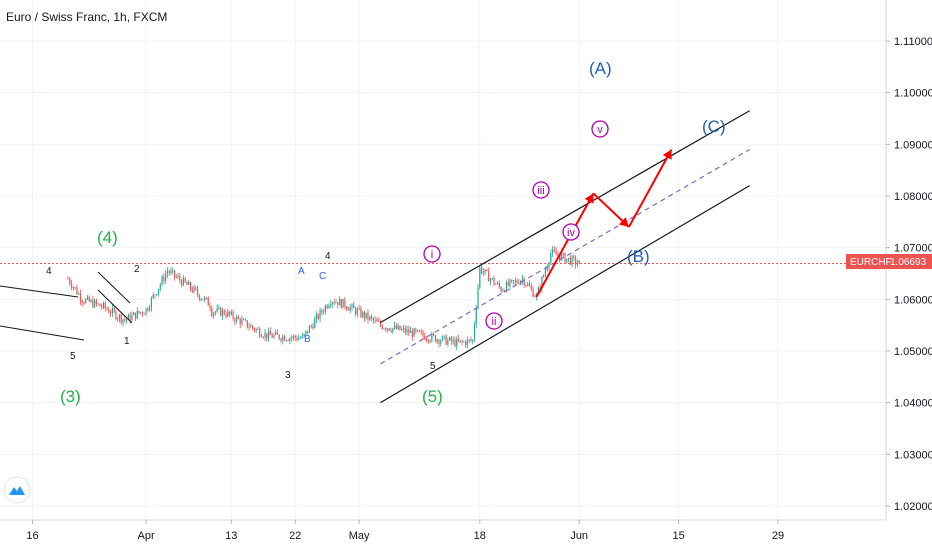  What do you see at coordinates (322, 276) in the screenshot?
I see `subwave-label-blue: C` at bounding box center [322, 276].